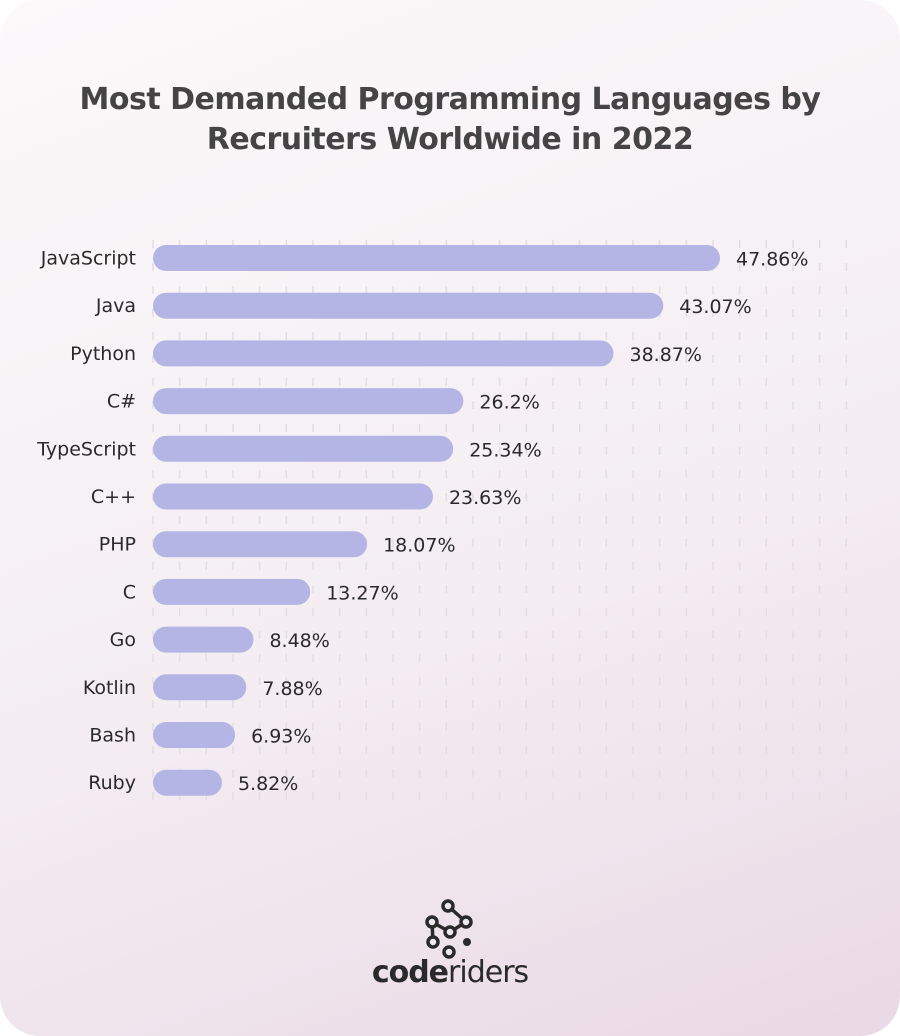  I want to click on category-label: C, so click(129, 592).